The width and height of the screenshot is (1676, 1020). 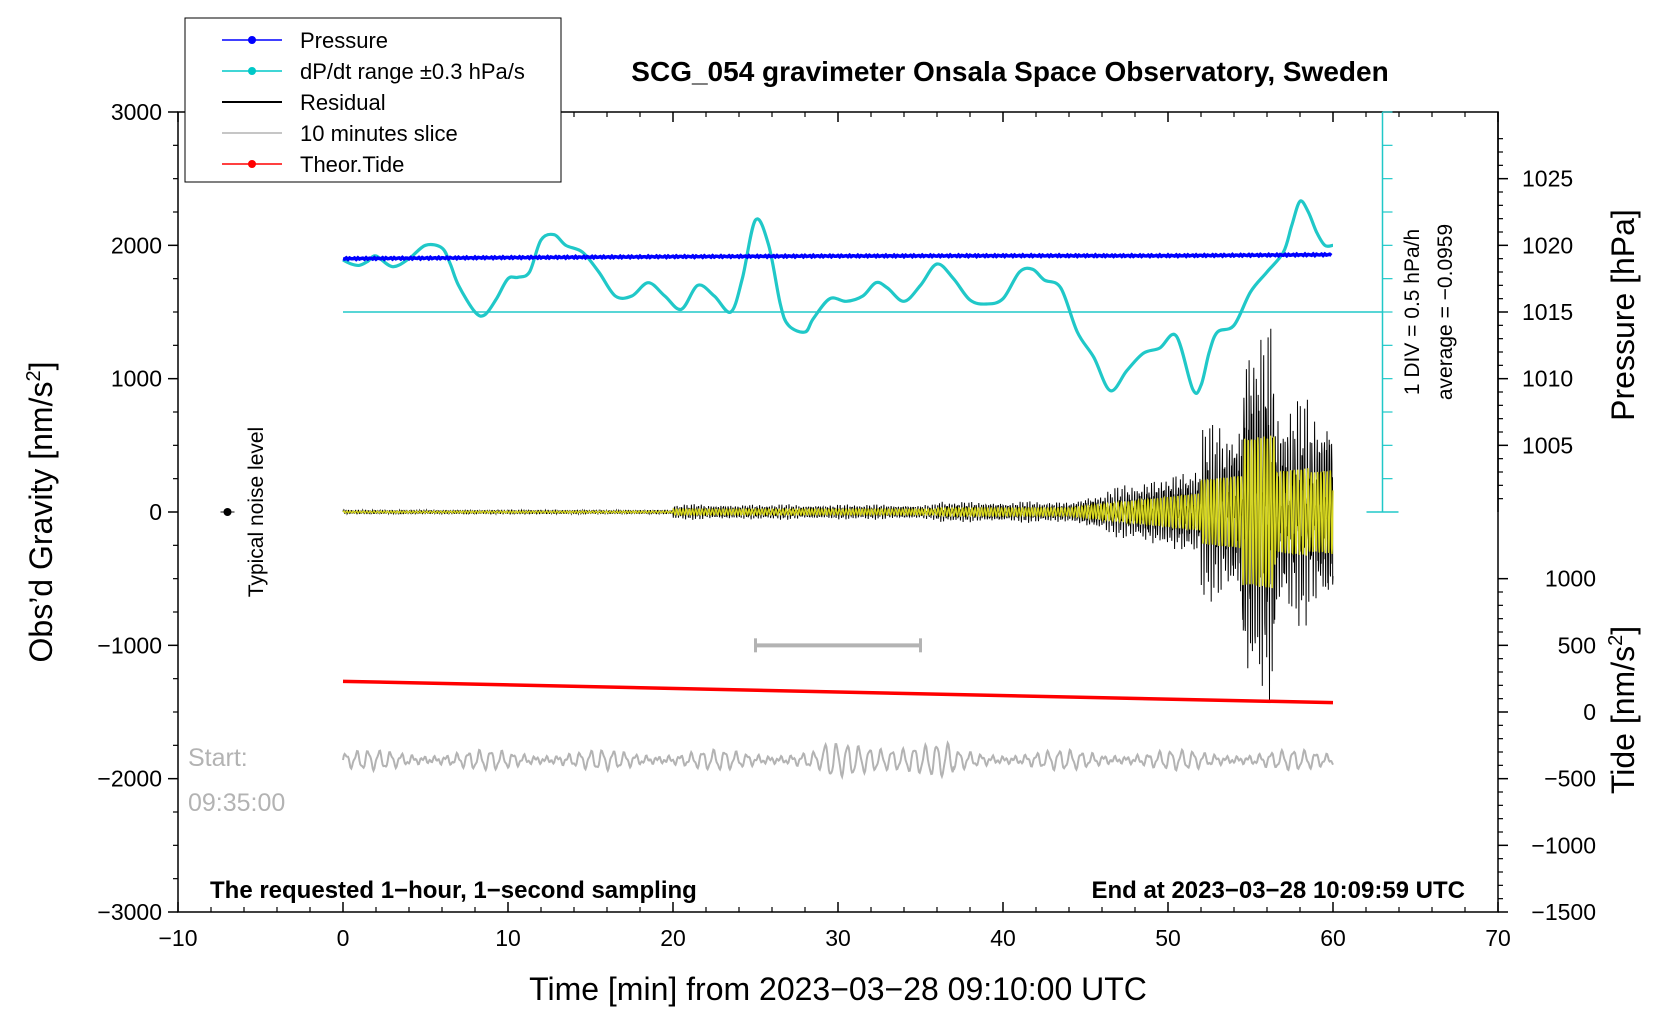 I want to click on x-tick-label: 10, so click(x=508, y=938).